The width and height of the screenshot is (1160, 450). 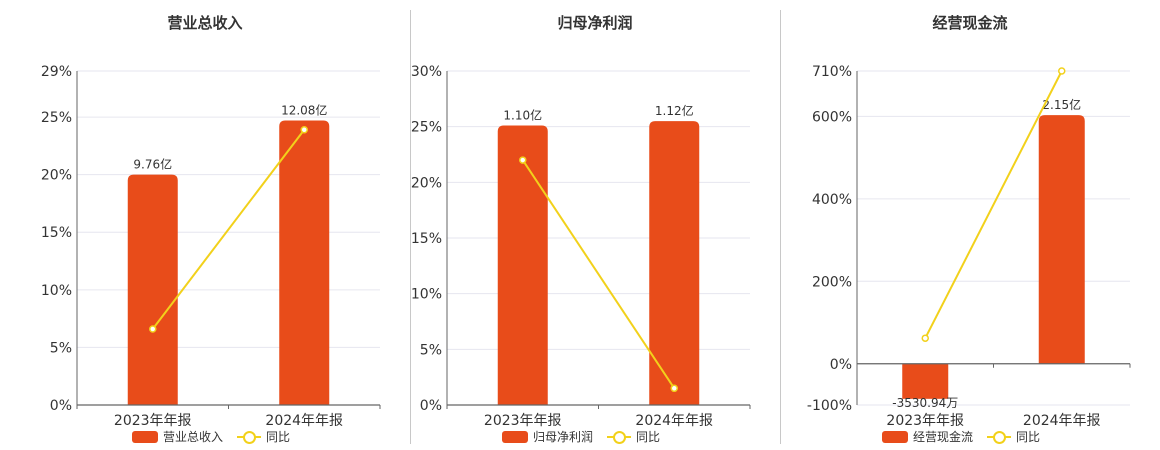 What do you see at coordinates (522, 115) in the screenshot?
I see `bar-data-label: 1.10亿` at bounding box center [522, 115].